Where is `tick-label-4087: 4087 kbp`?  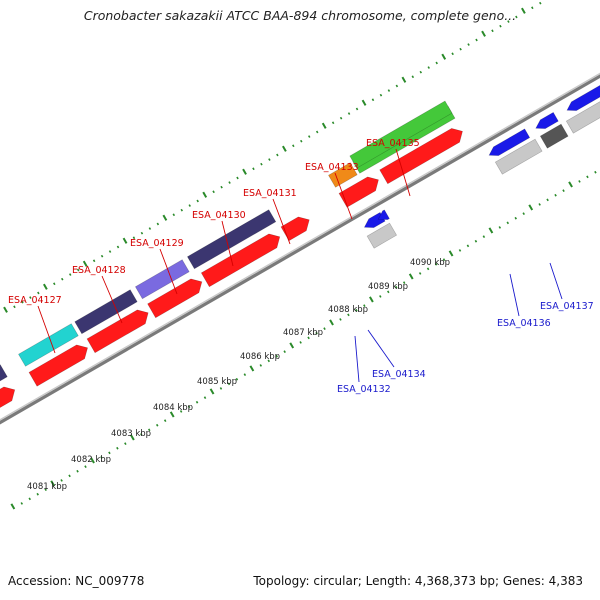 tick-label-4087: 4087 kbp is located at coordinates (303, 333).